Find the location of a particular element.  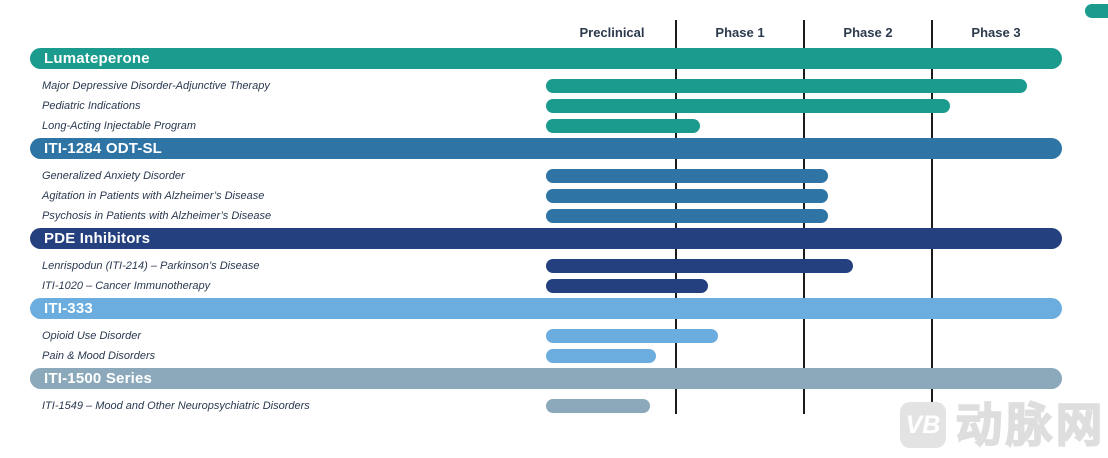

section-title: ITI-1500 Series is located at coordinates (98, 378).